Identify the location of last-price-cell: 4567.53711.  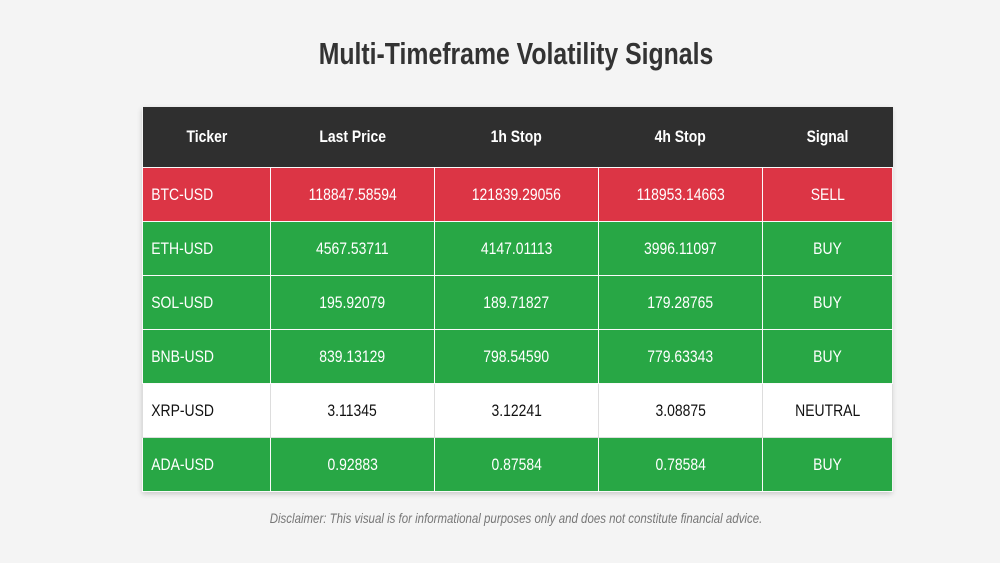
(352, 248).